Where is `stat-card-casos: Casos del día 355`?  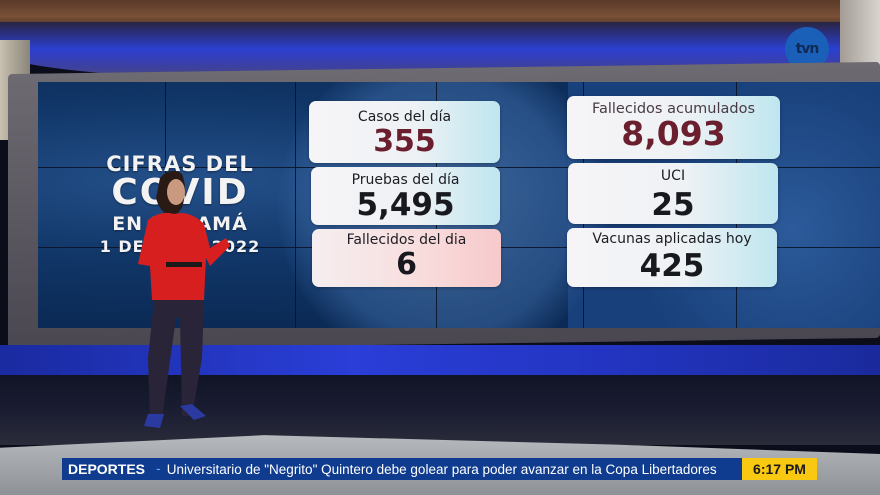
stat-card-casos: Casos del día 355 is located at coordinates (404, 132).